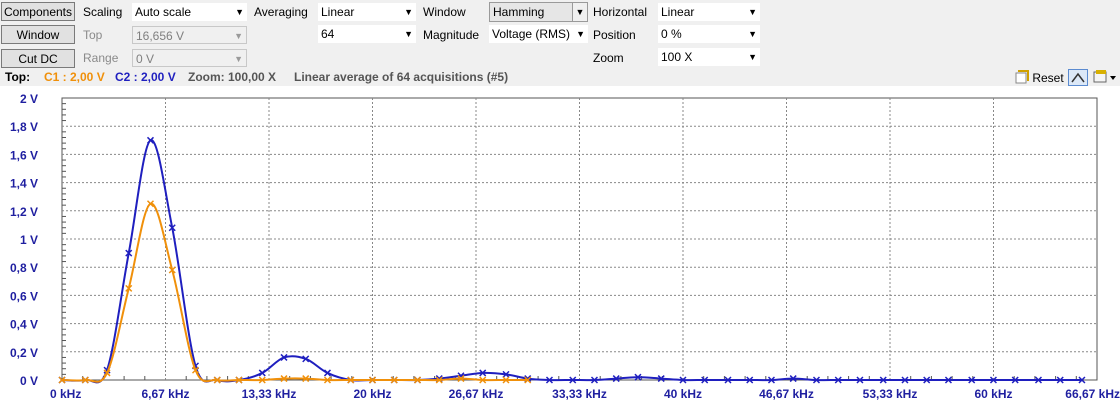 This screenshot has height=406, width=1120. What do you see at coordinates (29, 99) in the screenshot?
I see `y-tick-label: 2 V` at bounding box center [29, 99].